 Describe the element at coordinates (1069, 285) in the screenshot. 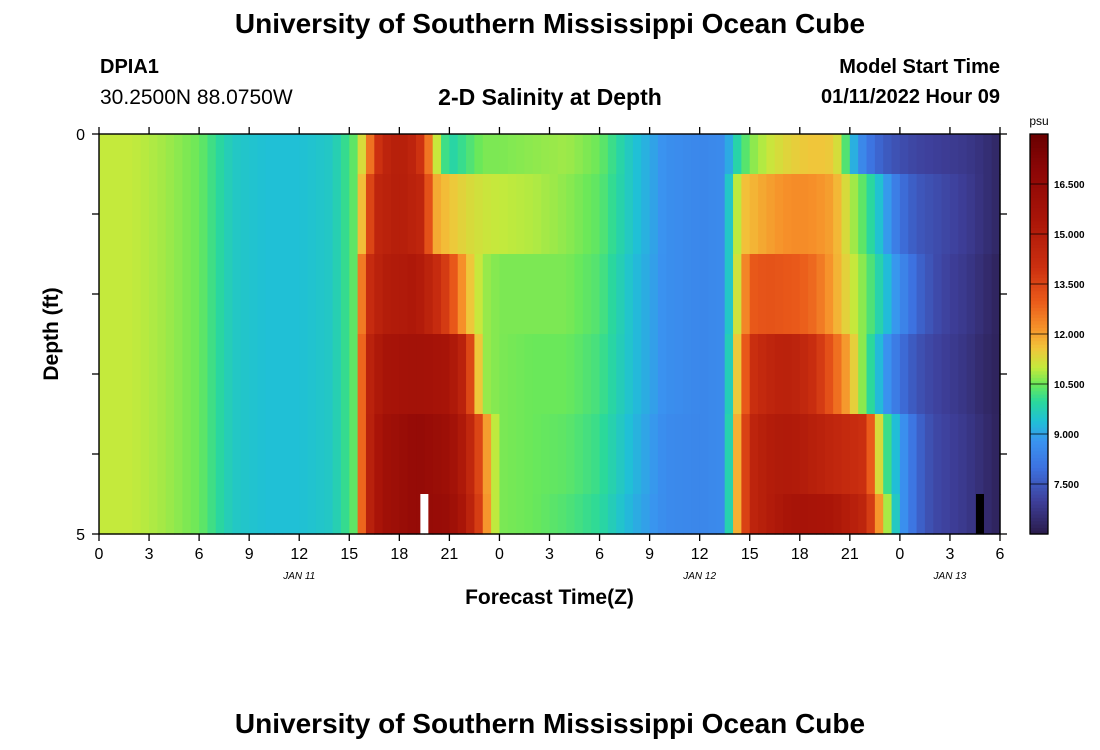

I see `colorbar-tick-label: 13.500` at that location.